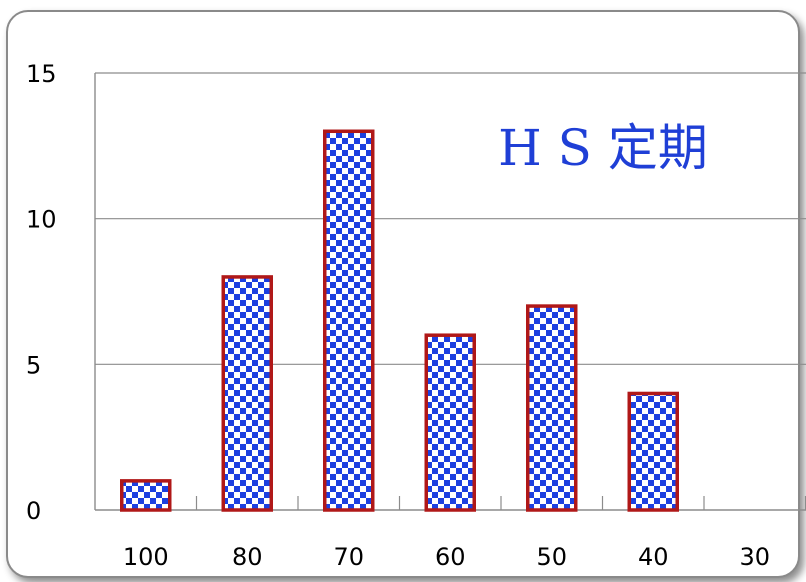 The image size is (806, 582). What do you see at coordinates (464, 533) in the screenshot?
I see `x-axis-ticks: 100 80 70 60 50 40 30` at bounding box center [464, 533].